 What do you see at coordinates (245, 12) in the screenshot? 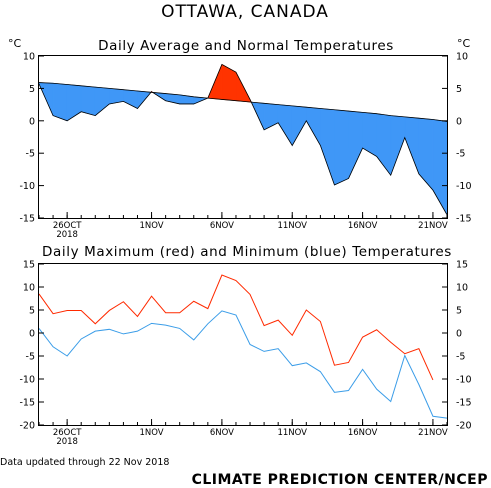
I see `page-title: OTTAWA, CANADA` at bounding box center [245, 12].